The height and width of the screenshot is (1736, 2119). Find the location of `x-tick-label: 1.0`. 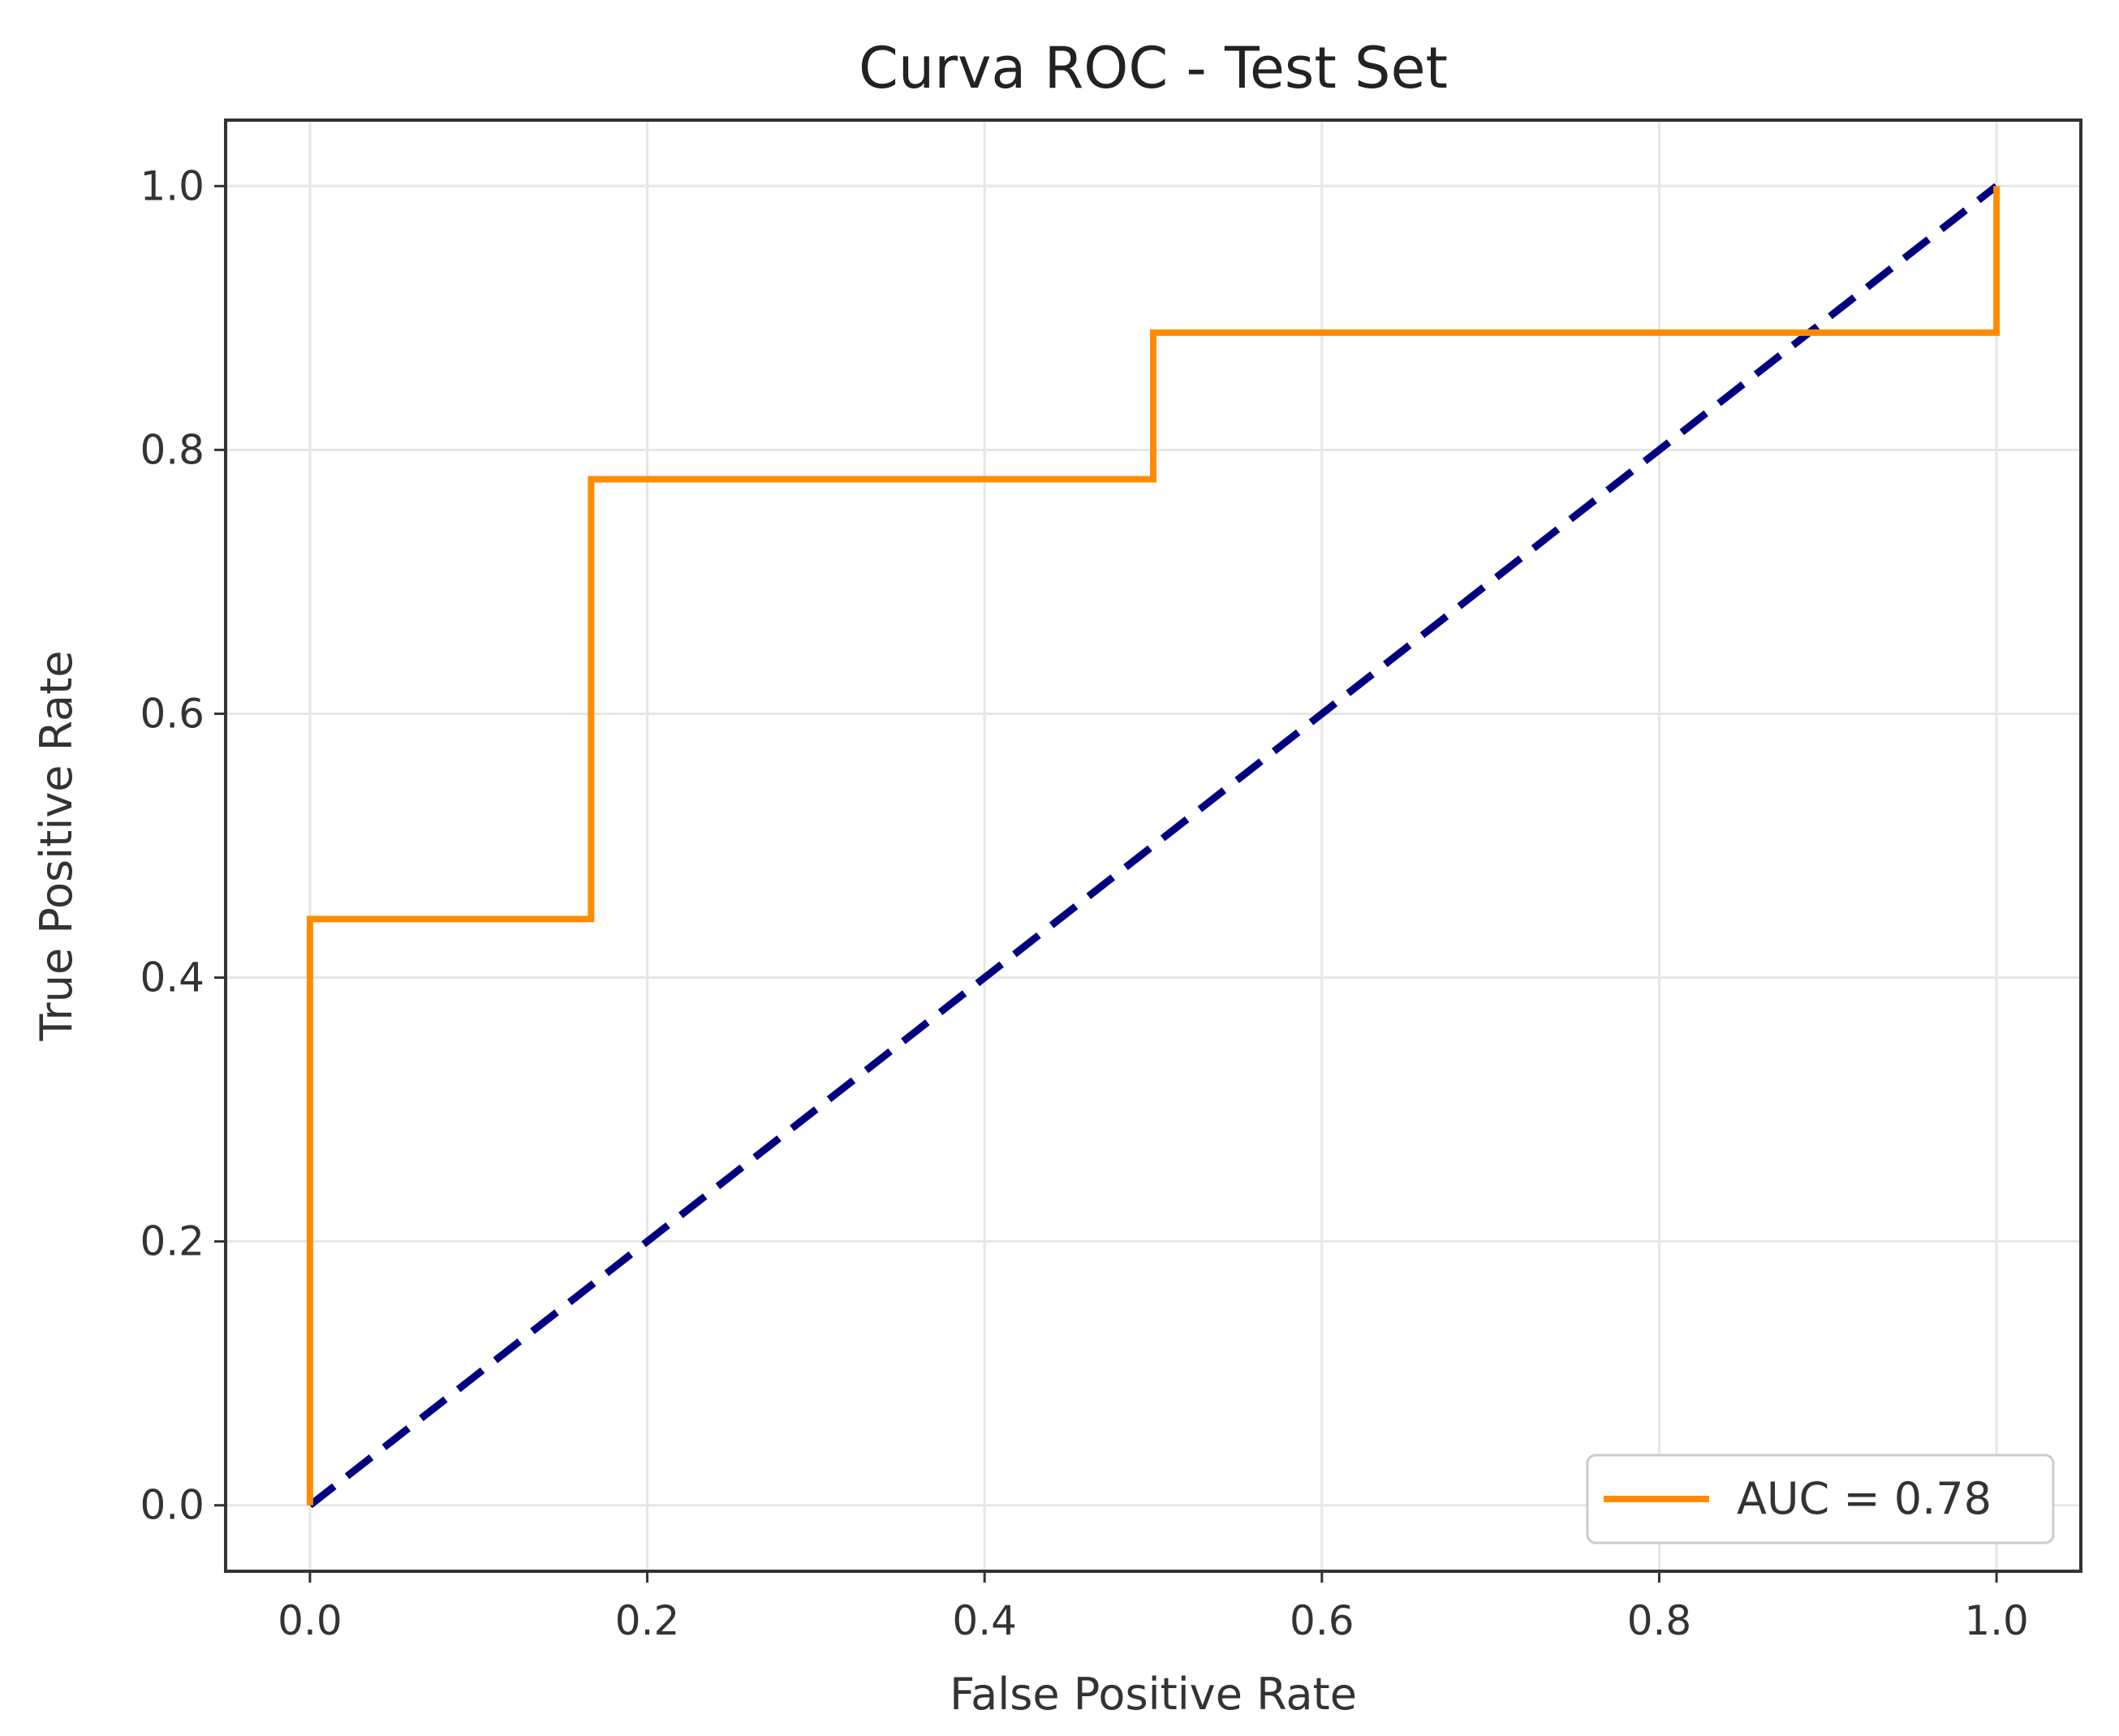

x-tick-label: 1.0 is located at coordinates (1997, 1620).